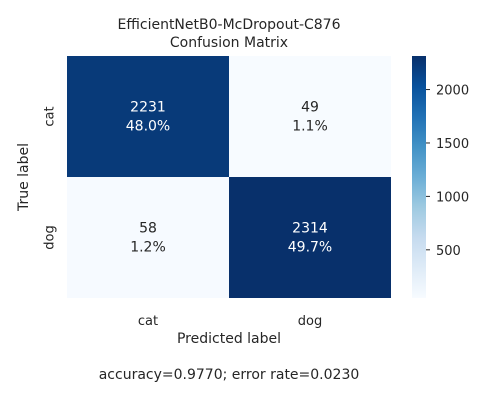 The height and width of the screenshot is (400, 500). I want to click on y-tick-labels: cat dog, so click(50, 177).